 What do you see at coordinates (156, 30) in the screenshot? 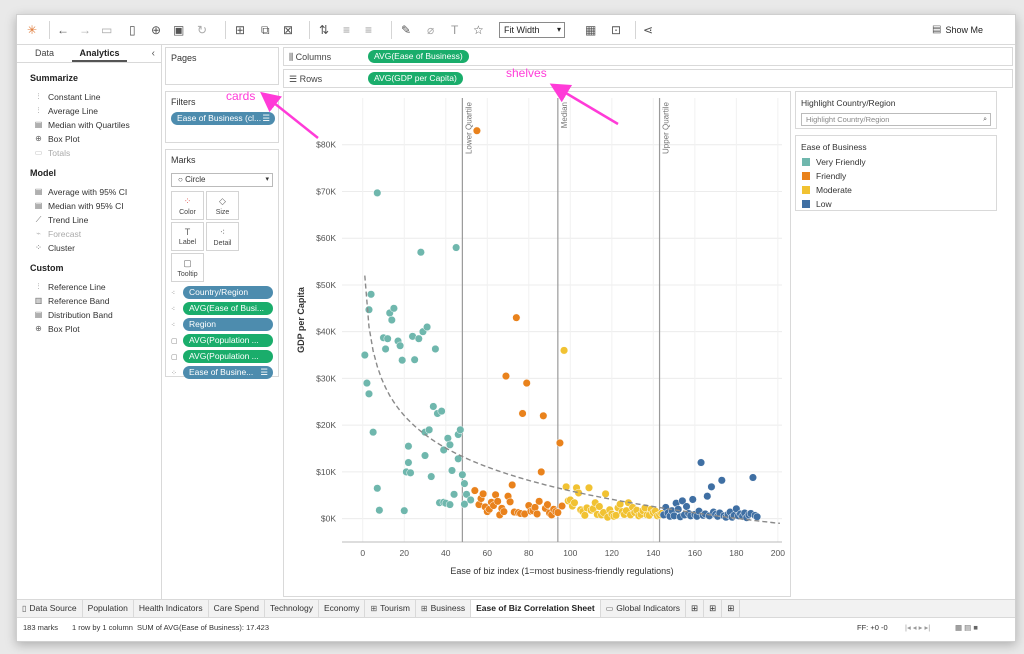
I see `new-datasource-icon: ⊕` at bounding box center [156, 30].